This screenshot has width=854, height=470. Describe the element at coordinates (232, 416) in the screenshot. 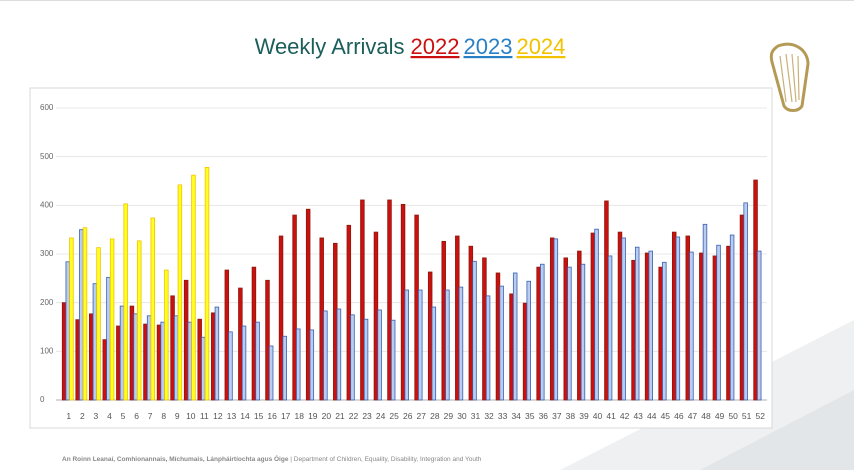

I see `x-tick-label: 13` at that location.